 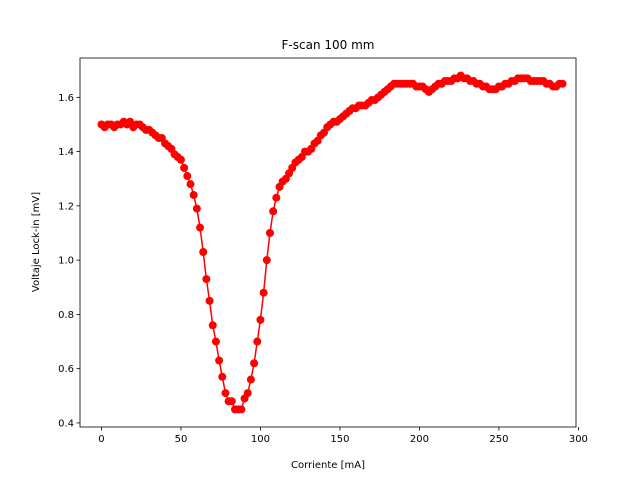 What do you see at coordinates (328, 465) in the screenshot?
I see `x-axis-label: Corriente [mA]` at bounding box center [328, 465].